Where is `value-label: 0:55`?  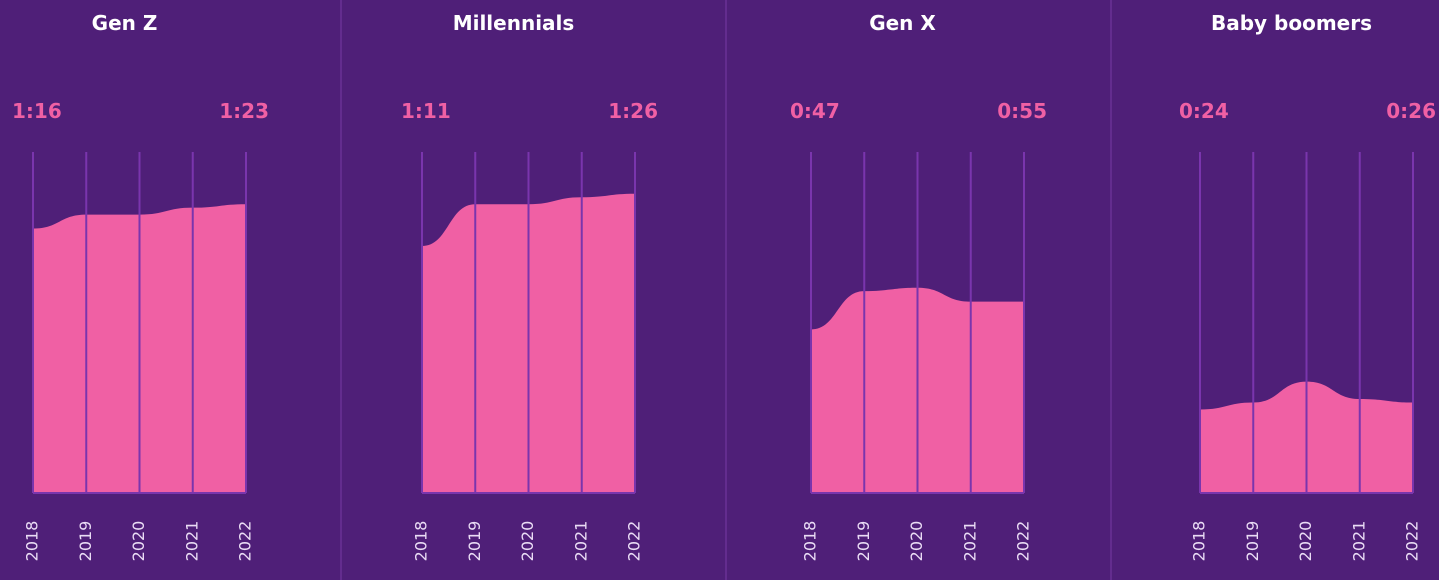 value-label: 0:55 is located at coordinates (1022, 111).